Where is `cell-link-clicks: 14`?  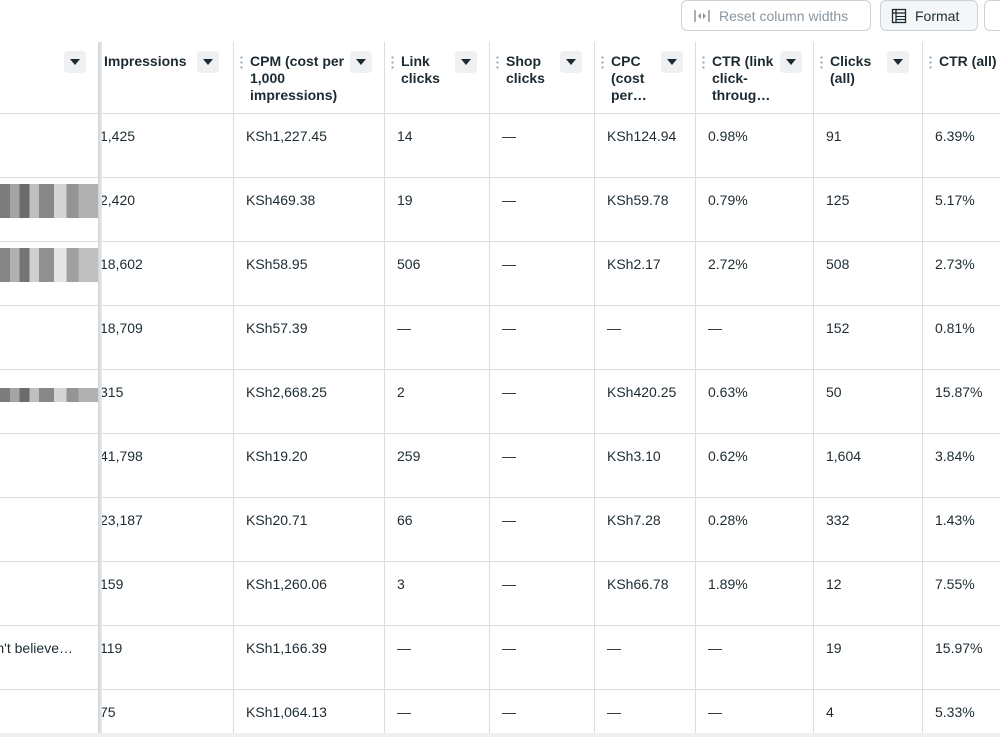
cell-link-clicks: 14 is located at coordinates (437, 146).